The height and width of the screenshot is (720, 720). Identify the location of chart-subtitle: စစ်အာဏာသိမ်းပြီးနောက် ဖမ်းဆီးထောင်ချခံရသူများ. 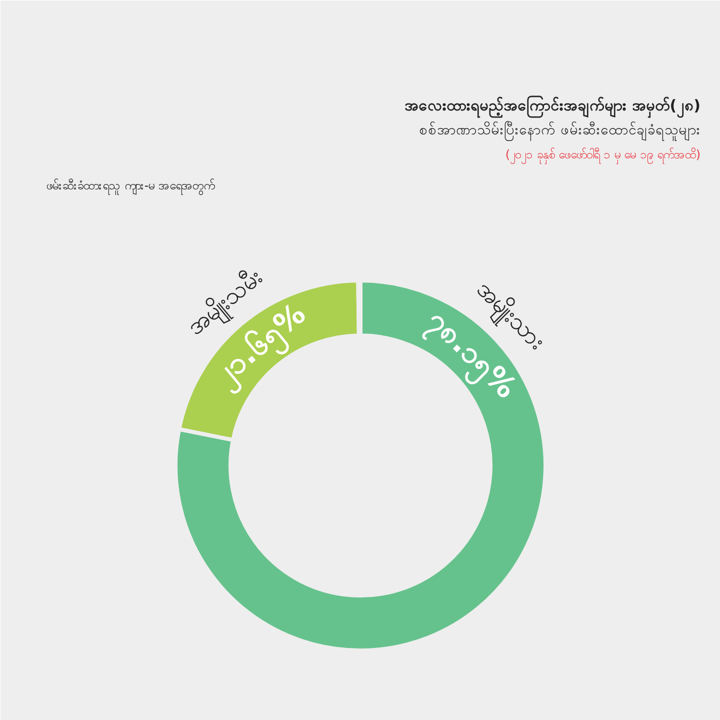
(560, 131).